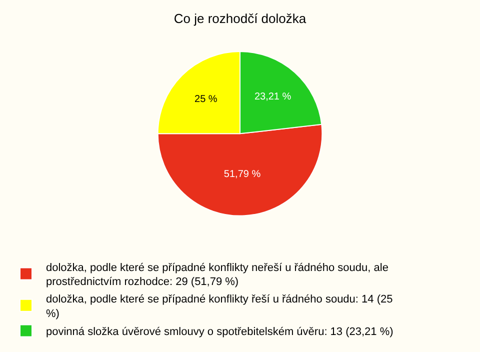 The width and height of the screenshot is (480, 352). What do you see at coordinates (217, 275) in the screenshot?
I see `legend-label: doložka, podle které se případné konflikty neřeší u řádného soudu, ale prostřednictvím rozhodce: 29 (51,79 %)` at bounding box center [217, 275].